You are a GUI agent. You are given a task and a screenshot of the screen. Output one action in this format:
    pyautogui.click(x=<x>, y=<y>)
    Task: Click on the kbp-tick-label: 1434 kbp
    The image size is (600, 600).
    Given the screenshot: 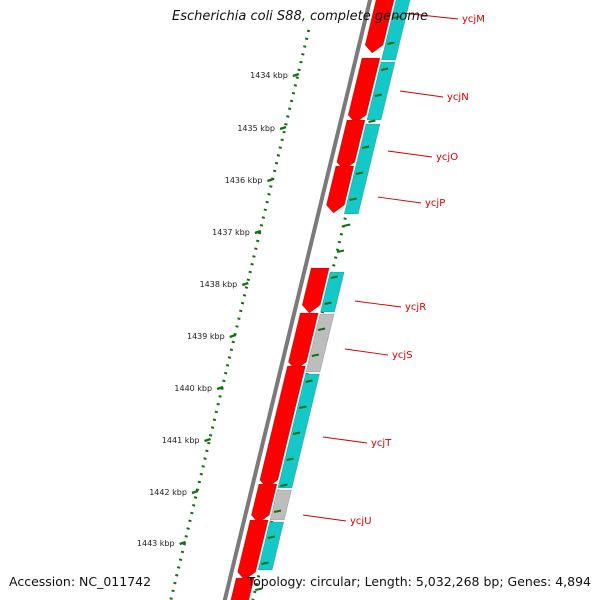 What is the action you would take?
    pyautogui.click(x=269, y=75)
    